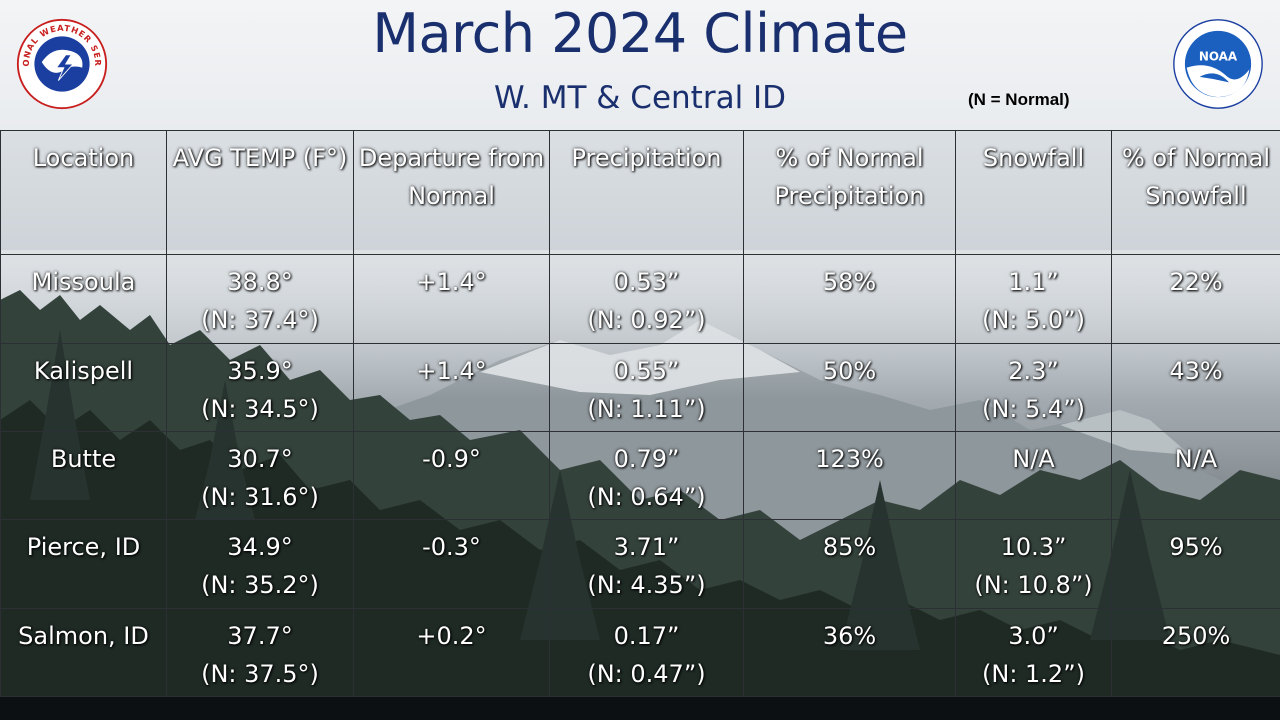  Describe the element at coordinates (849, 652) in the screenshot. I see `cell-pct-precip: 36%` at that location.